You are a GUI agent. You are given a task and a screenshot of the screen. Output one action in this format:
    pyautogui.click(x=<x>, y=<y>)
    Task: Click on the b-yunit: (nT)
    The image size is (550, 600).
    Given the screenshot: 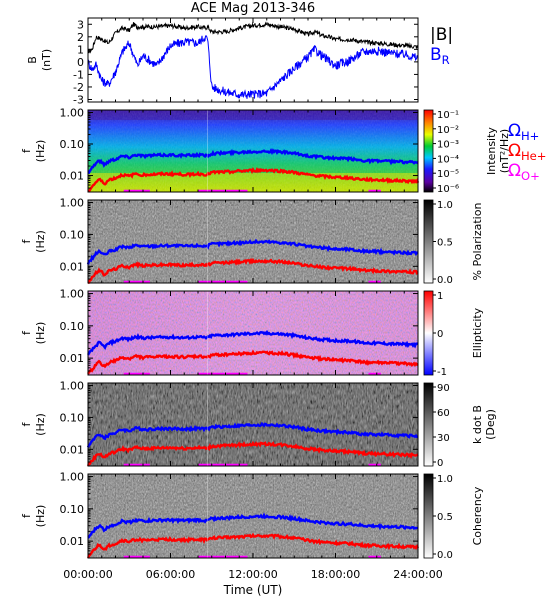 What is the action you would take?
    pyautogui.click(x=46, y=60)
    